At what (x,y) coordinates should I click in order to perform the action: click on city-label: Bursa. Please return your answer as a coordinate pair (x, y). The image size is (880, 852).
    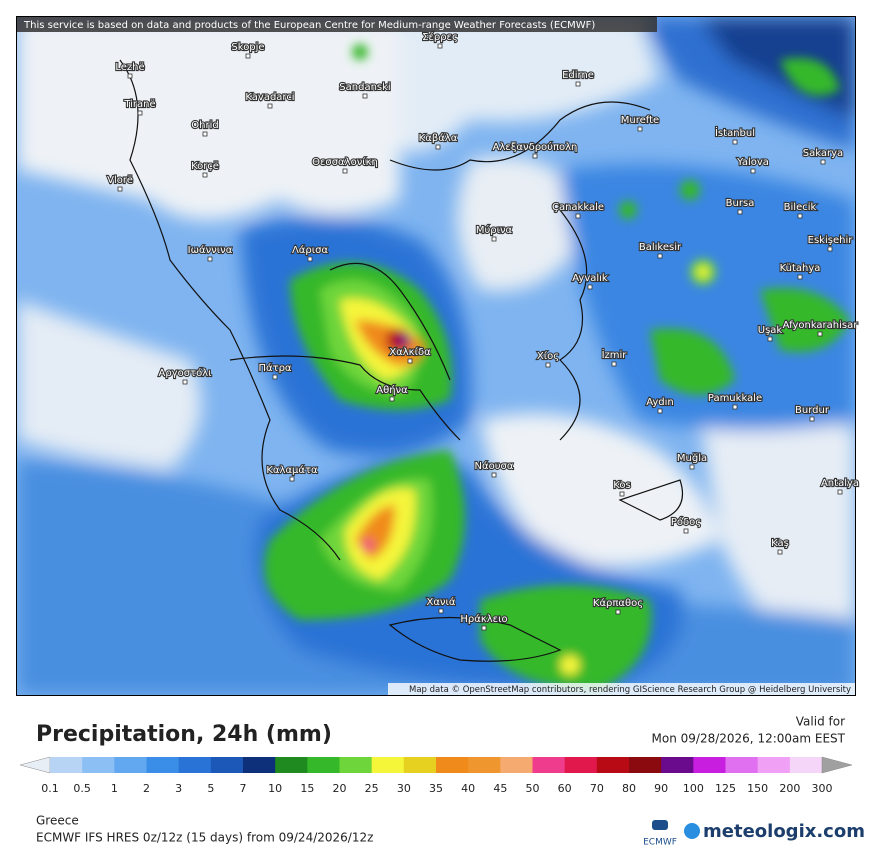
    Looking at the image, I should click on (740, 203).